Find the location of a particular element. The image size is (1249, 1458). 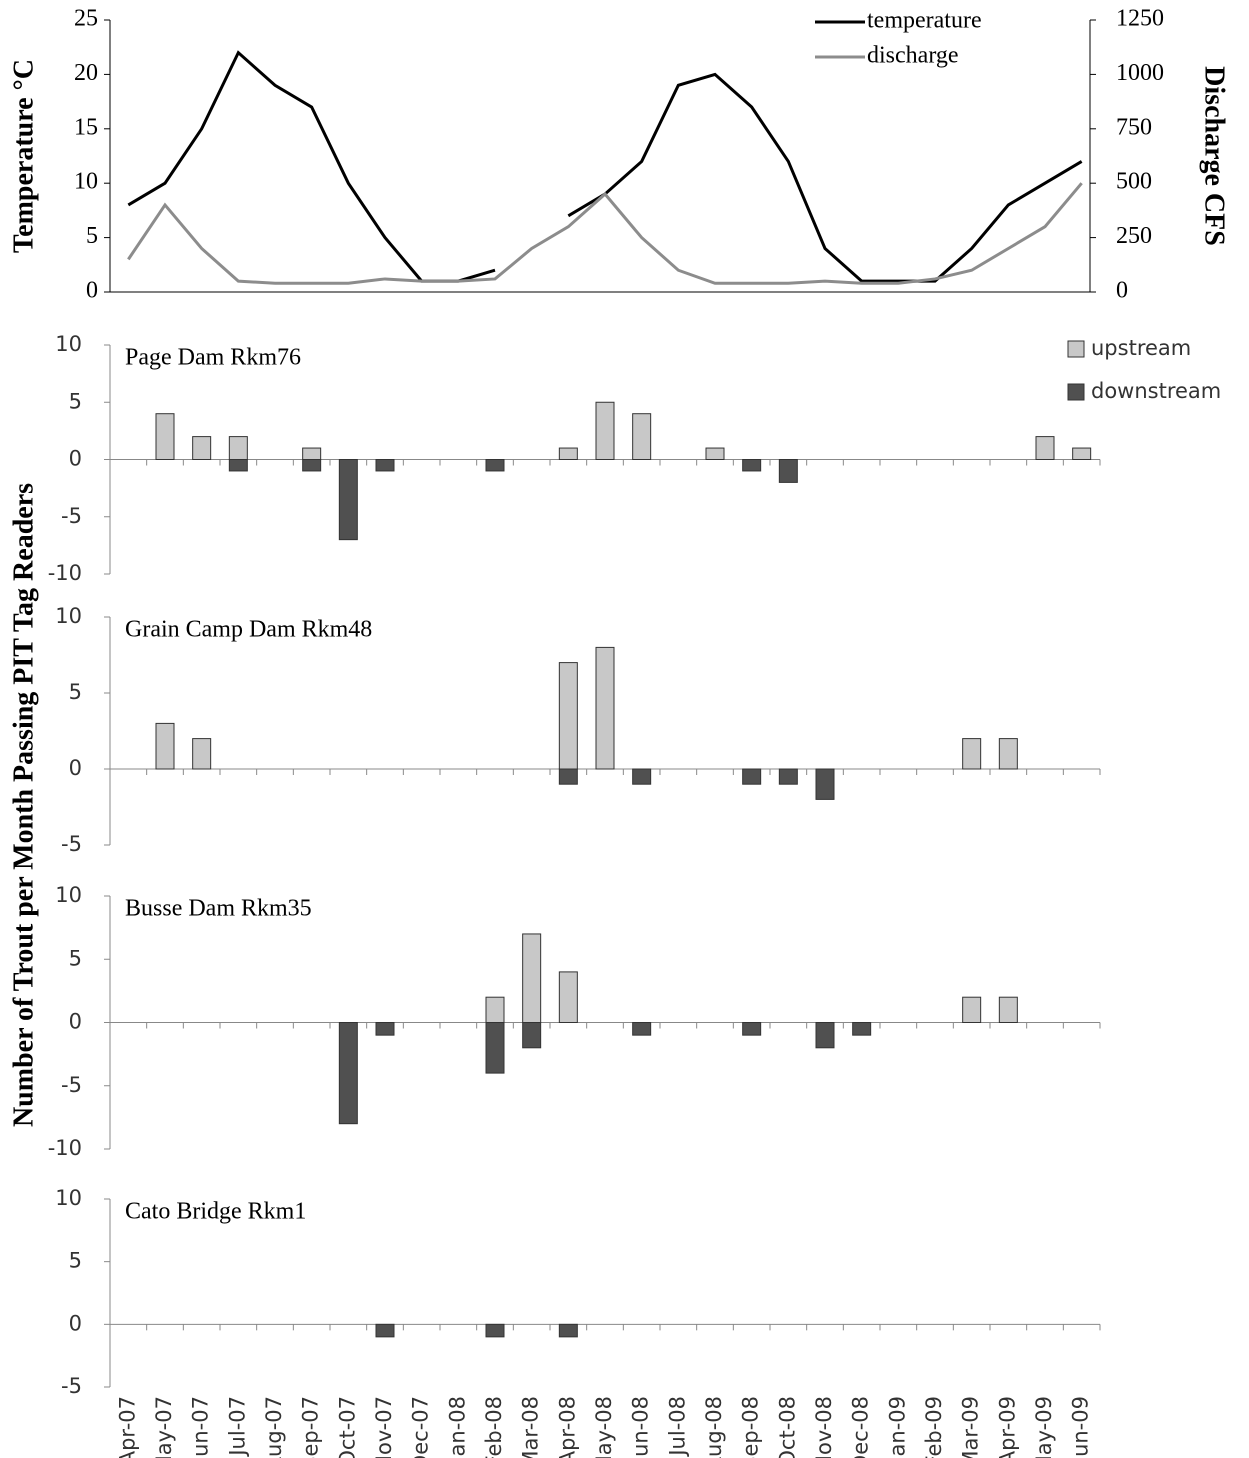

x-tick-label: Jan-08 is located at coordinates (457, 1427).